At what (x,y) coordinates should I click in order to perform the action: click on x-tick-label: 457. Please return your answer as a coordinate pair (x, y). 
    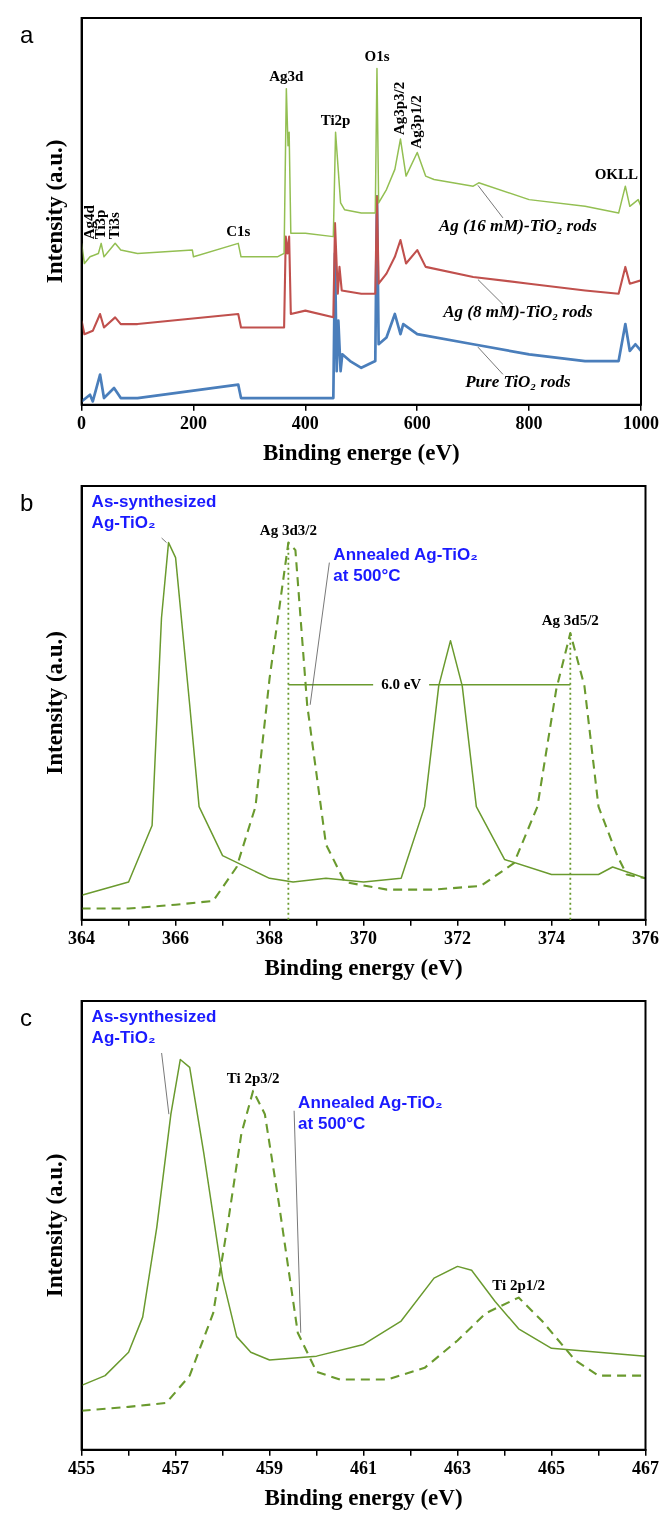
    Looking at the image, I should click on (176, 1468).